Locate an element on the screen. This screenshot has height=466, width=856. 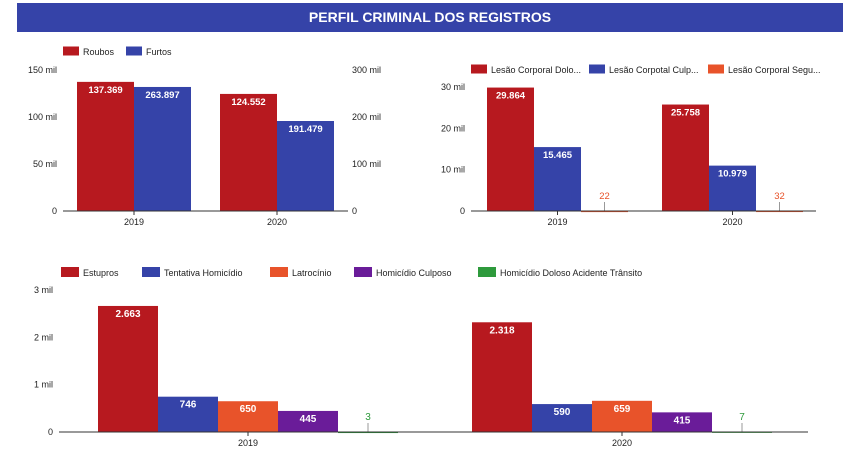
bar-value-label: 3 is located at coordinates (368, 417).